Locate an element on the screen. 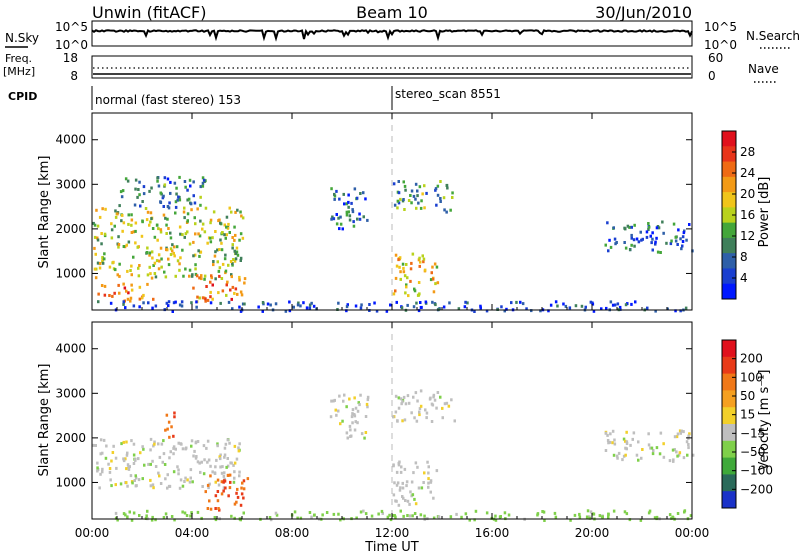  colorbar-tick-label: 12 is located at coordinates (747, 236).